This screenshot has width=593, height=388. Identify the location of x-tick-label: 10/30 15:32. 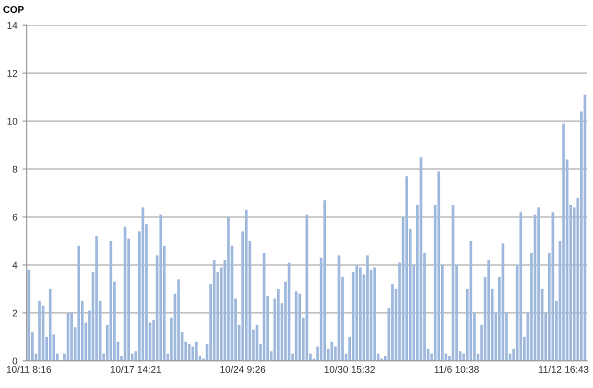
(349, 369).